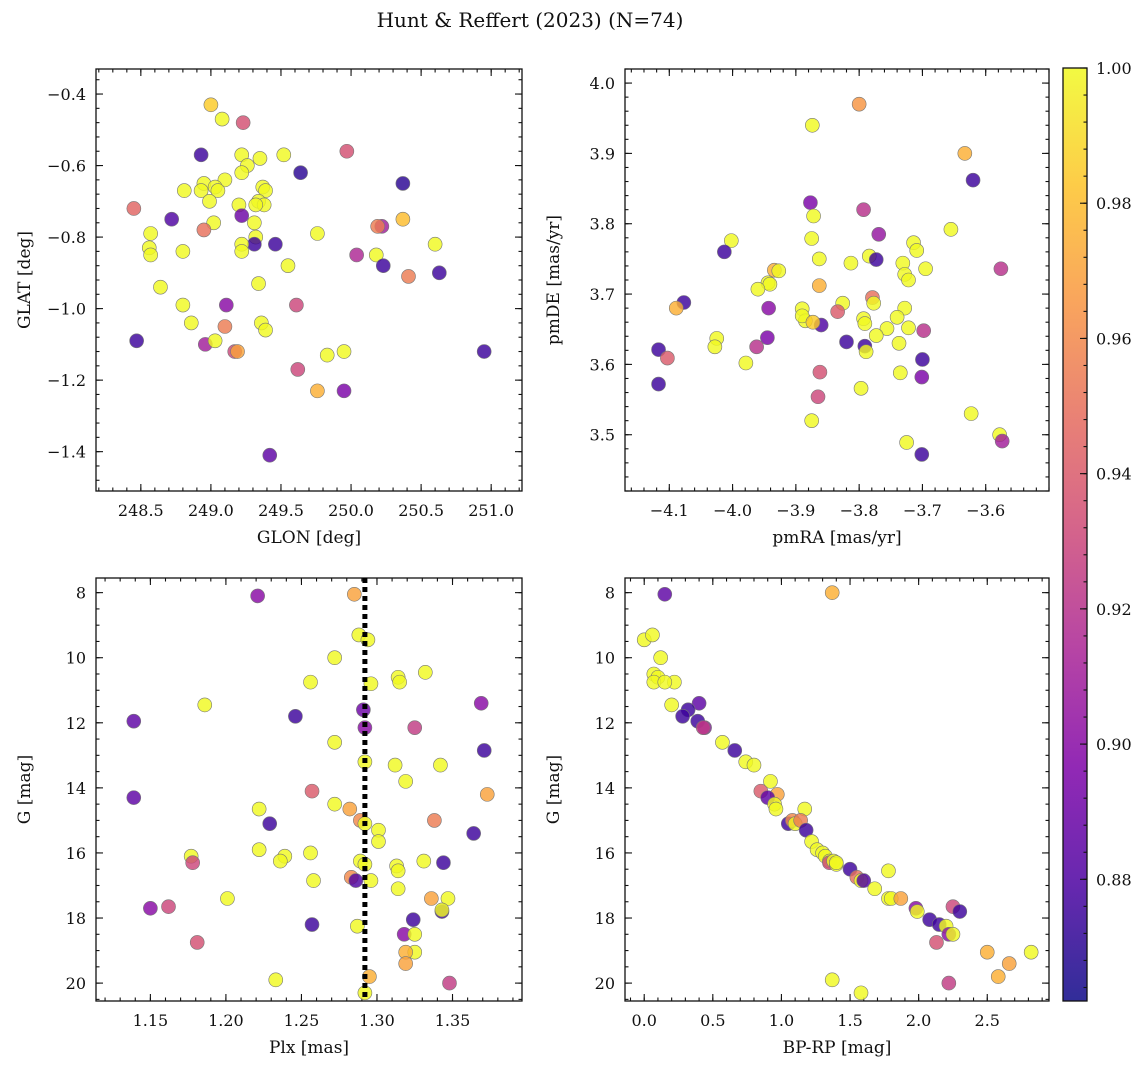  Describe the element at coordinates (605, 788) in the screenshot. I see `y-tick-label: 14` at that location.